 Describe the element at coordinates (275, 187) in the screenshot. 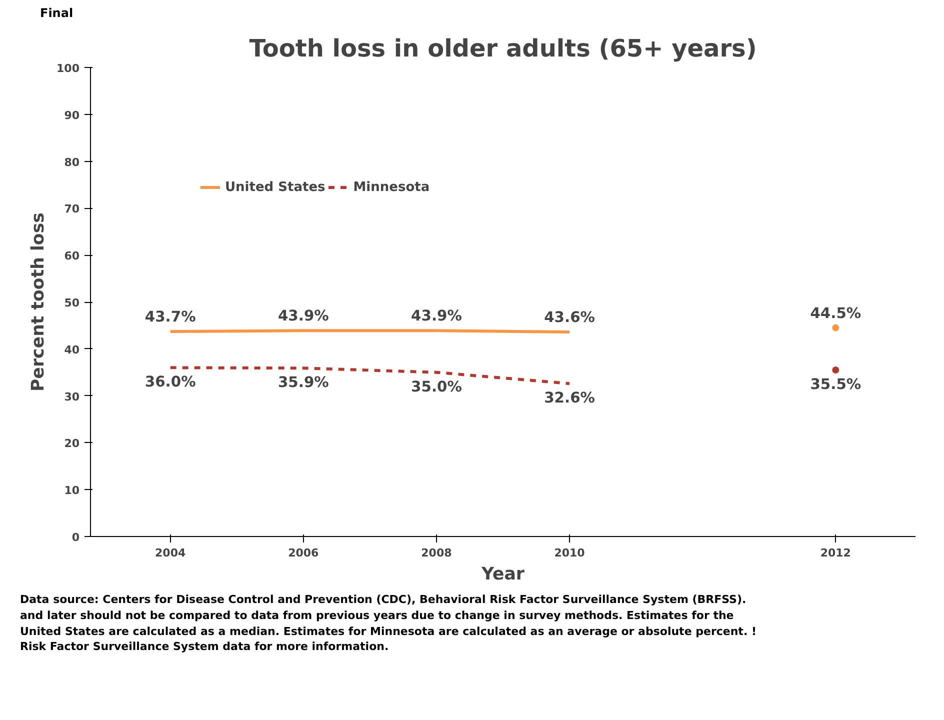

I see `legend-label: United States` at that location.